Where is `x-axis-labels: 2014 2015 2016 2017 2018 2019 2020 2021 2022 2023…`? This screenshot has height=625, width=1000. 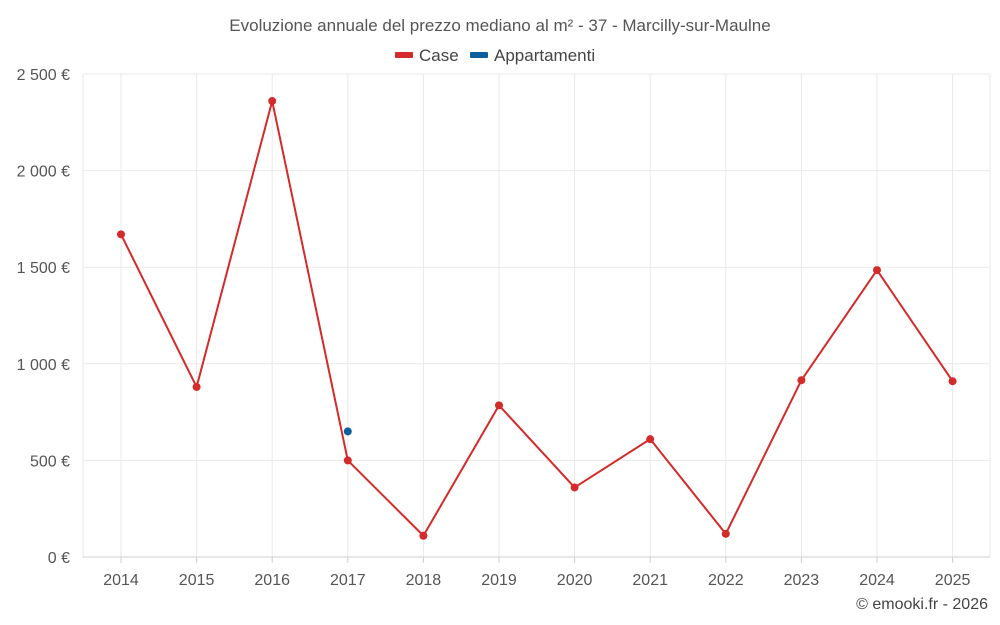 x-axis-labels: 2014 2015 2016 2017 2018 2019 2020 2021 2022 2023… is located at coordinates (536, 580).